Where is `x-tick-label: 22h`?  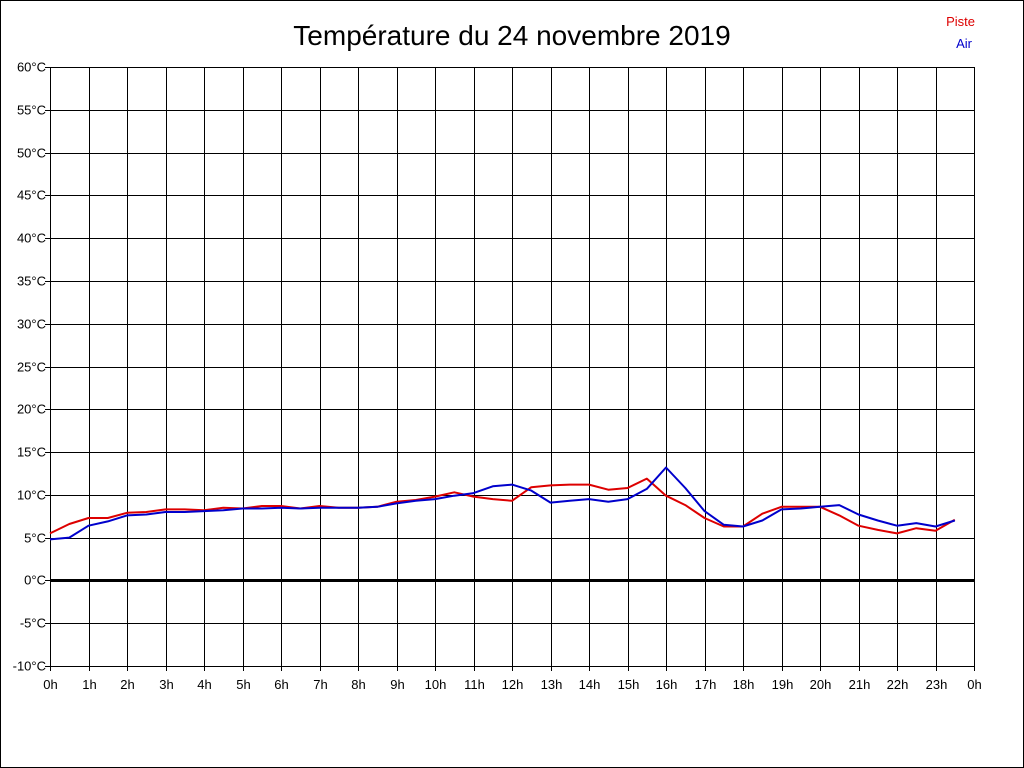 x-tick-label: 22h is located at coordinates (898, 684).